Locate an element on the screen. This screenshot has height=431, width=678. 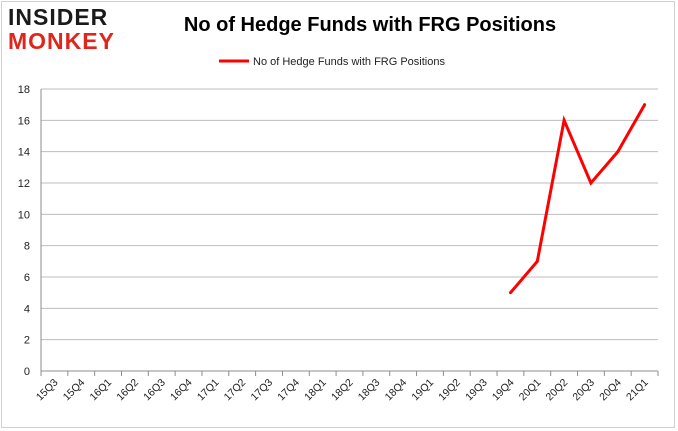
x-tick-label: 18Q1 is located at coordinates (315, 390).